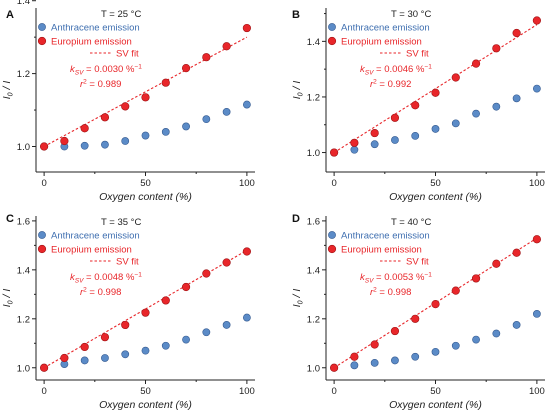 The image size is (550, 416). Describe the element at coordinates (435, 197) in the screenshot. I see `x-axis-label: Oxygen content (%)` at that location.